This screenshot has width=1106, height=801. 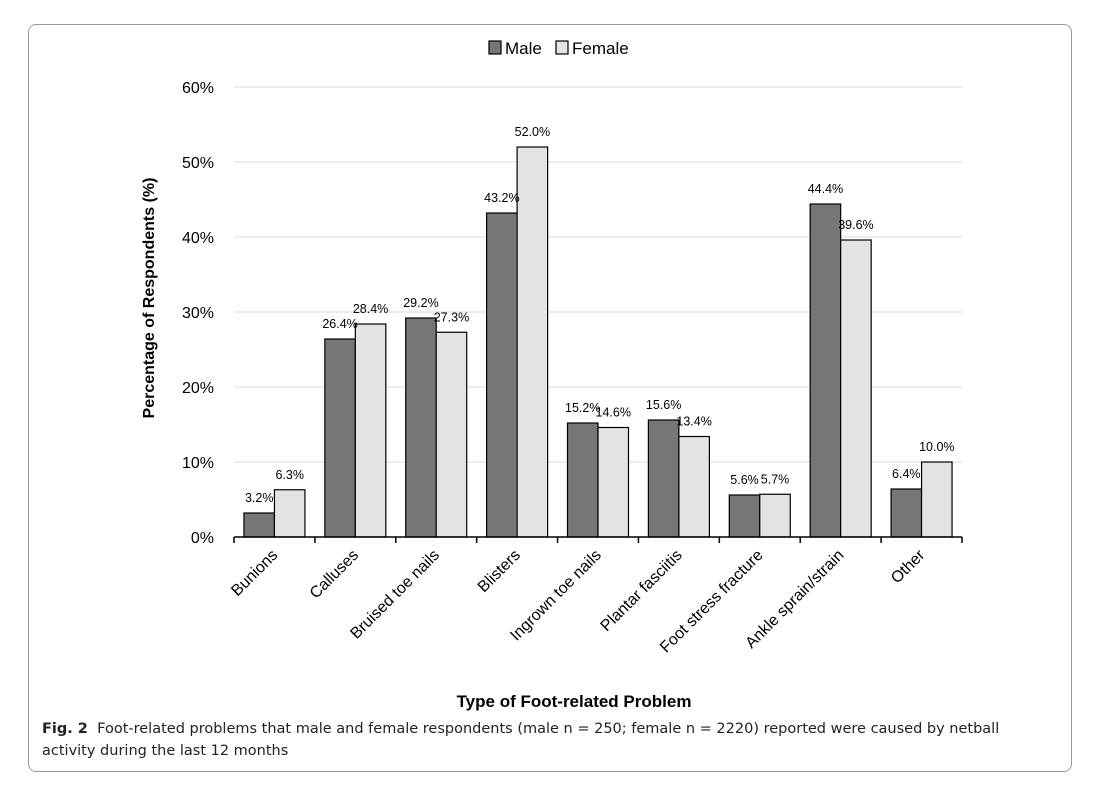 I want to click on x-tick-label: Plantar fasciitis, so click(x=642, y=591).